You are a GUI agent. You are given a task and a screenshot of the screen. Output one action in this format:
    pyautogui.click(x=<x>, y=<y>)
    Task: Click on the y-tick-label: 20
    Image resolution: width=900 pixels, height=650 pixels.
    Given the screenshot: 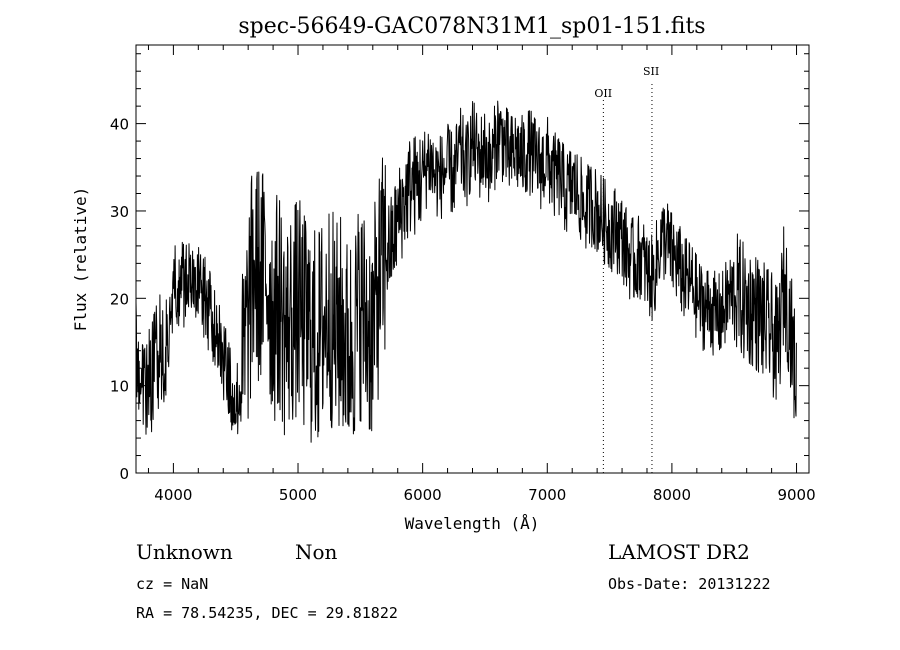 What is the action you would take?
    pyautogui.click(x=119, y=299)
    